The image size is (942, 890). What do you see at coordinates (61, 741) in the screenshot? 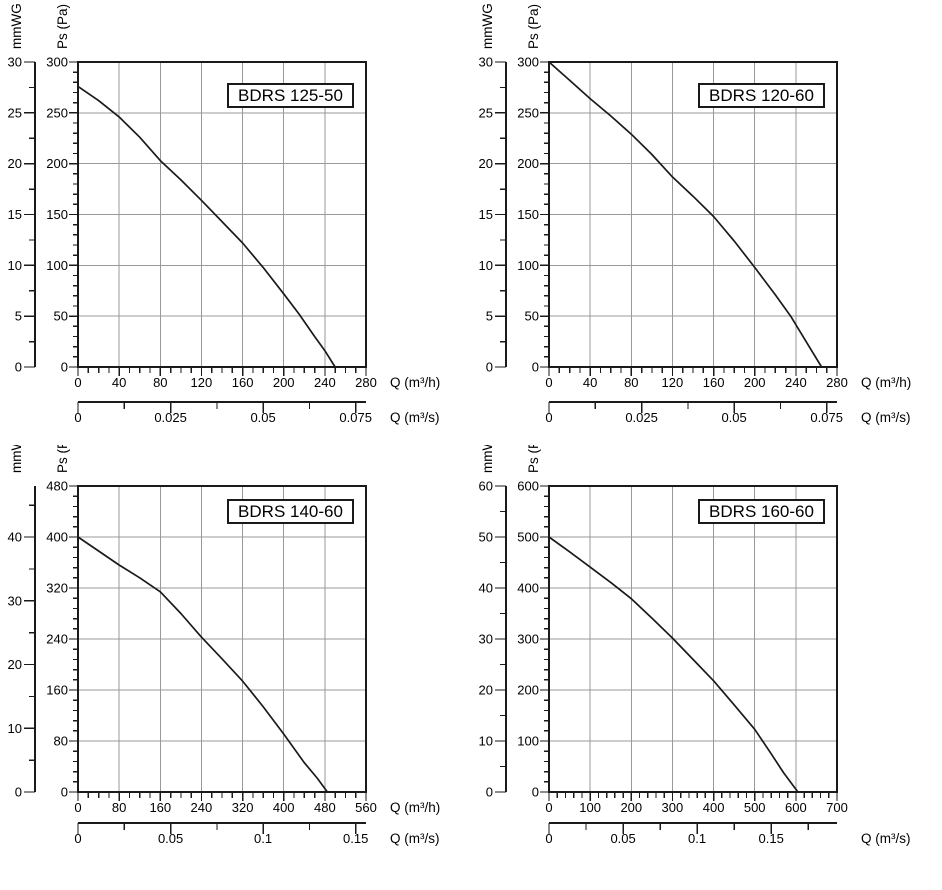
I see `y-tick-label: 80` at bounding box center [61, 741].